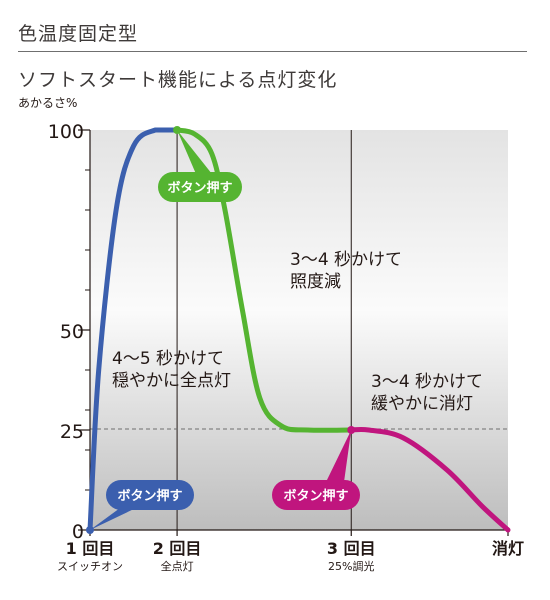 The width and height of the screenshot is (550, 600). Describe the element at coordinates (78, 34) in the screenshot. I see `page-title: 色温度固定型` at that location.